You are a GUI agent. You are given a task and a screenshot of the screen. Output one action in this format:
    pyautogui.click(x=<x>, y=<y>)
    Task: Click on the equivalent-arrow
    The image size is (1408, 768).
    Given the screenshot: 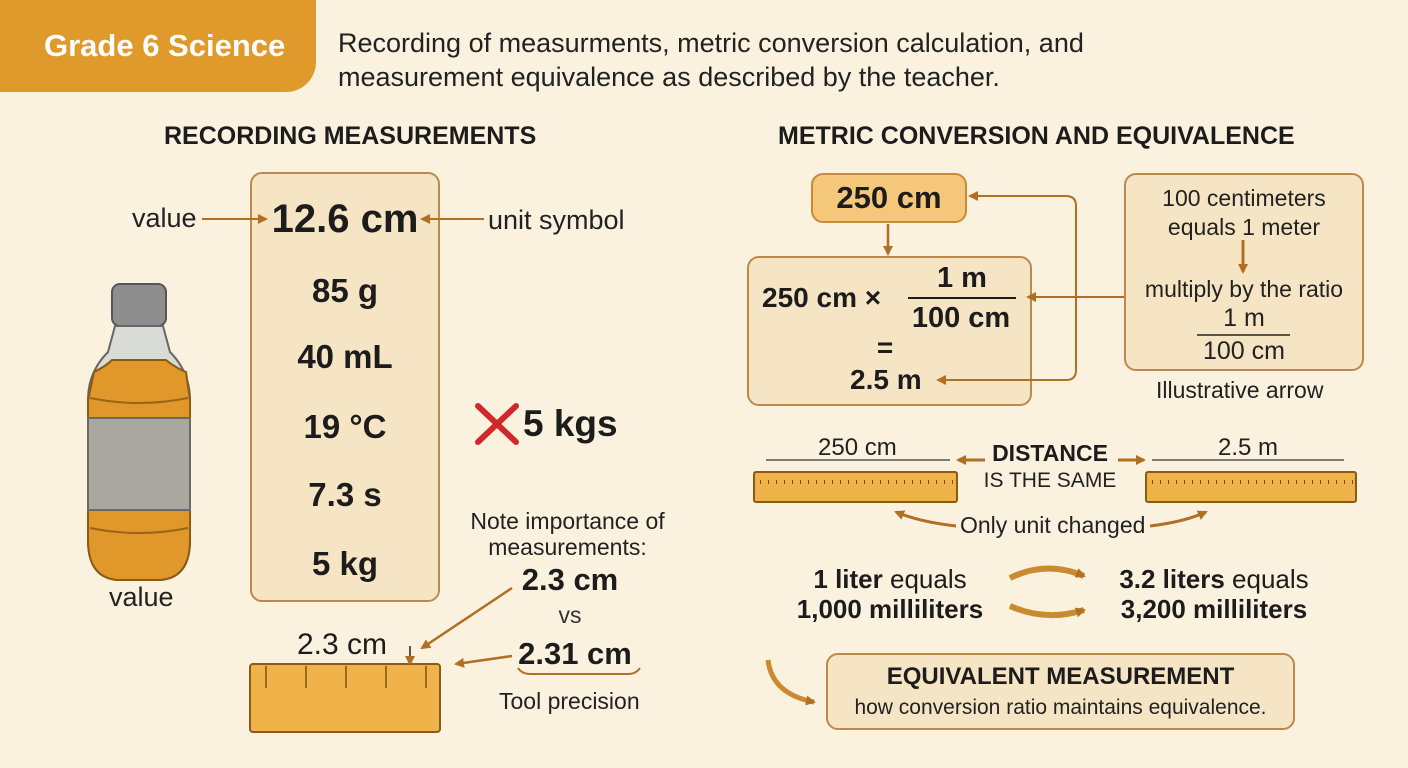 What is the action you would take?
    pyautogui.click(x=790, y=682)
    